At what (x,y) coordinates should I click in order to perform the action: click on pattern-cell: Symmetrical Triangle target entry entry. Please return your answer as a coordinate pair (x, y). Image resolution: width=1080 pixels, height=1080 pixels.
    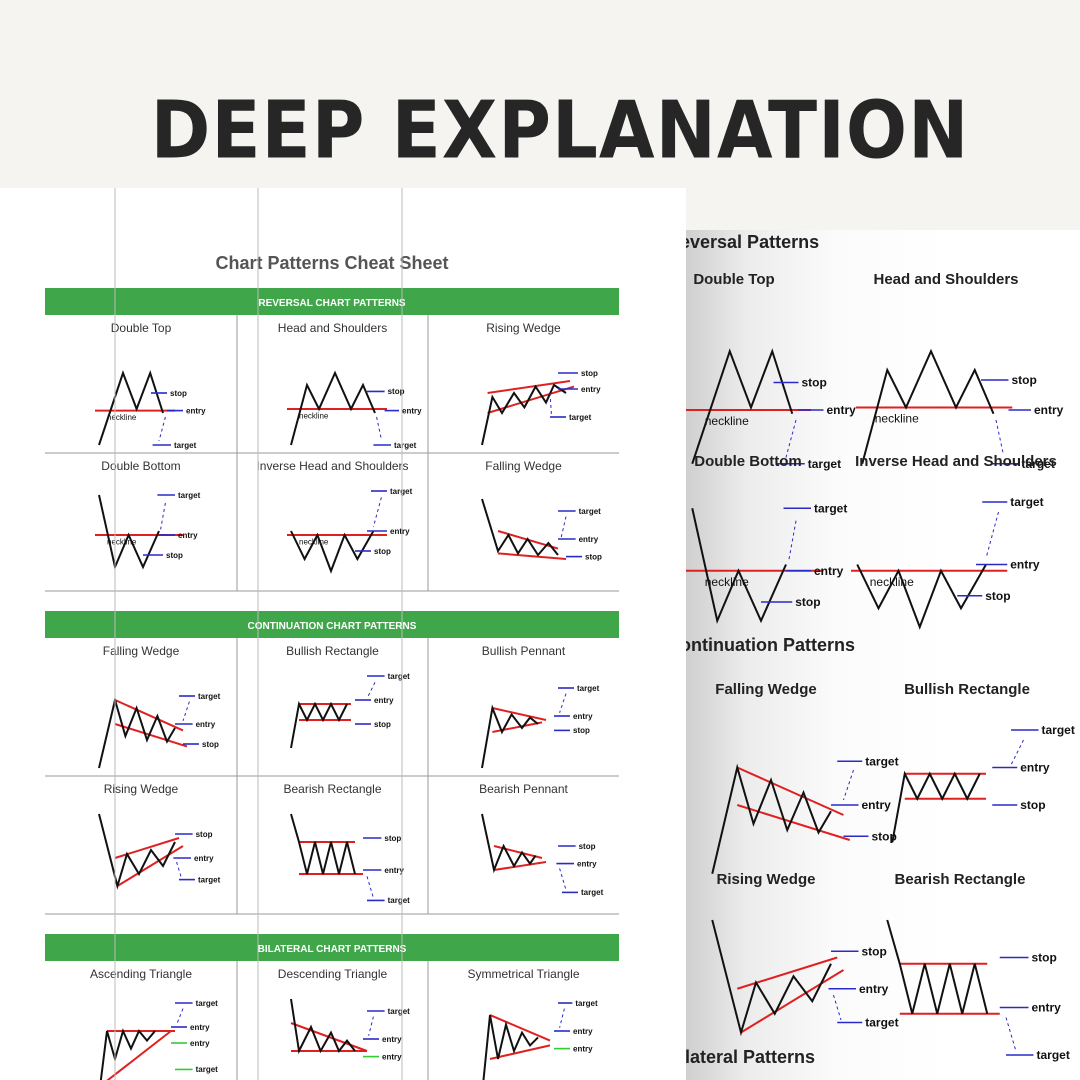
    Looking at the image, I should click on (532, 1023).